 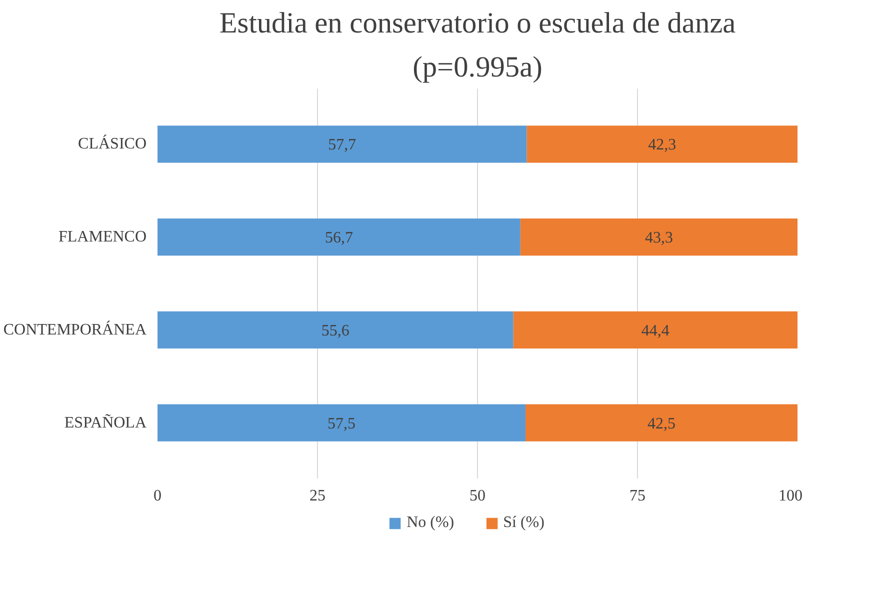 I want to click on x-tick-label: 75, so click(x=638, y=496).